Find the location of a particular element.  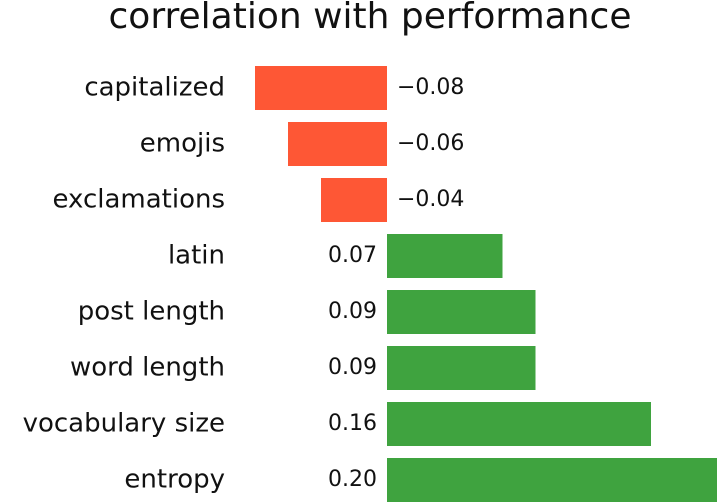

category-label: latin is located at coordinates (196, 256).